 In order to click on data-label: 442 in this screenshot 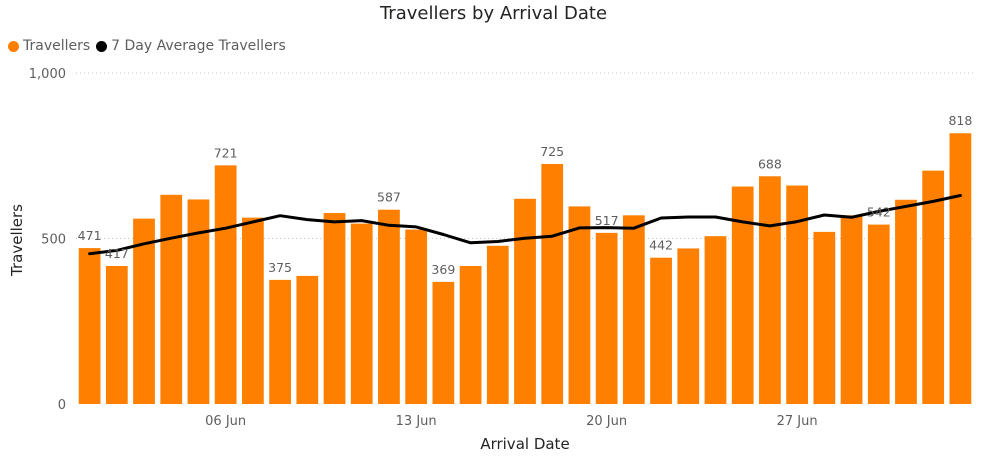, I will do `click(661, 245)`.